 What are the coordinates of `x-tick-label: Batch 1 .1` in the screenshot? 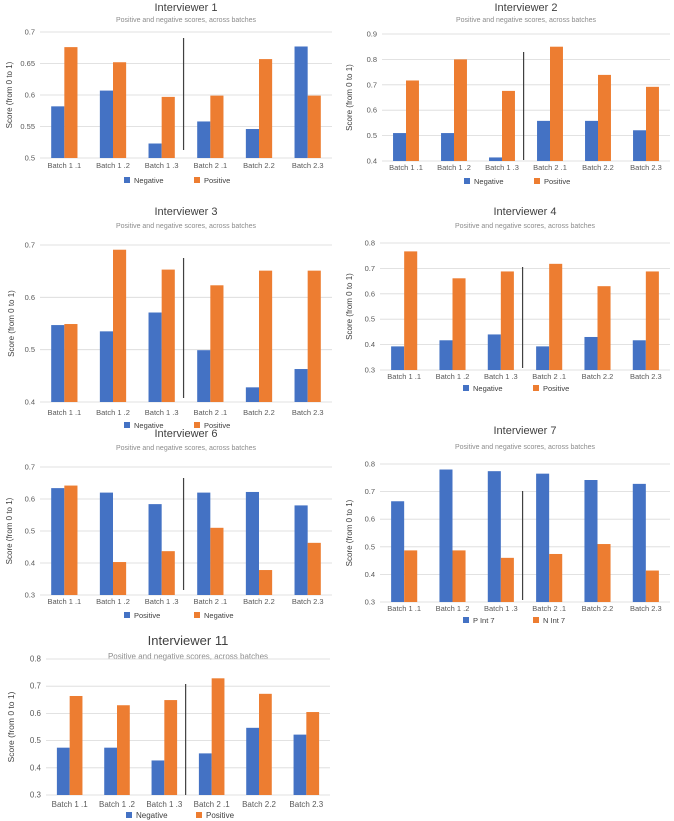 It's located at (404, 608).